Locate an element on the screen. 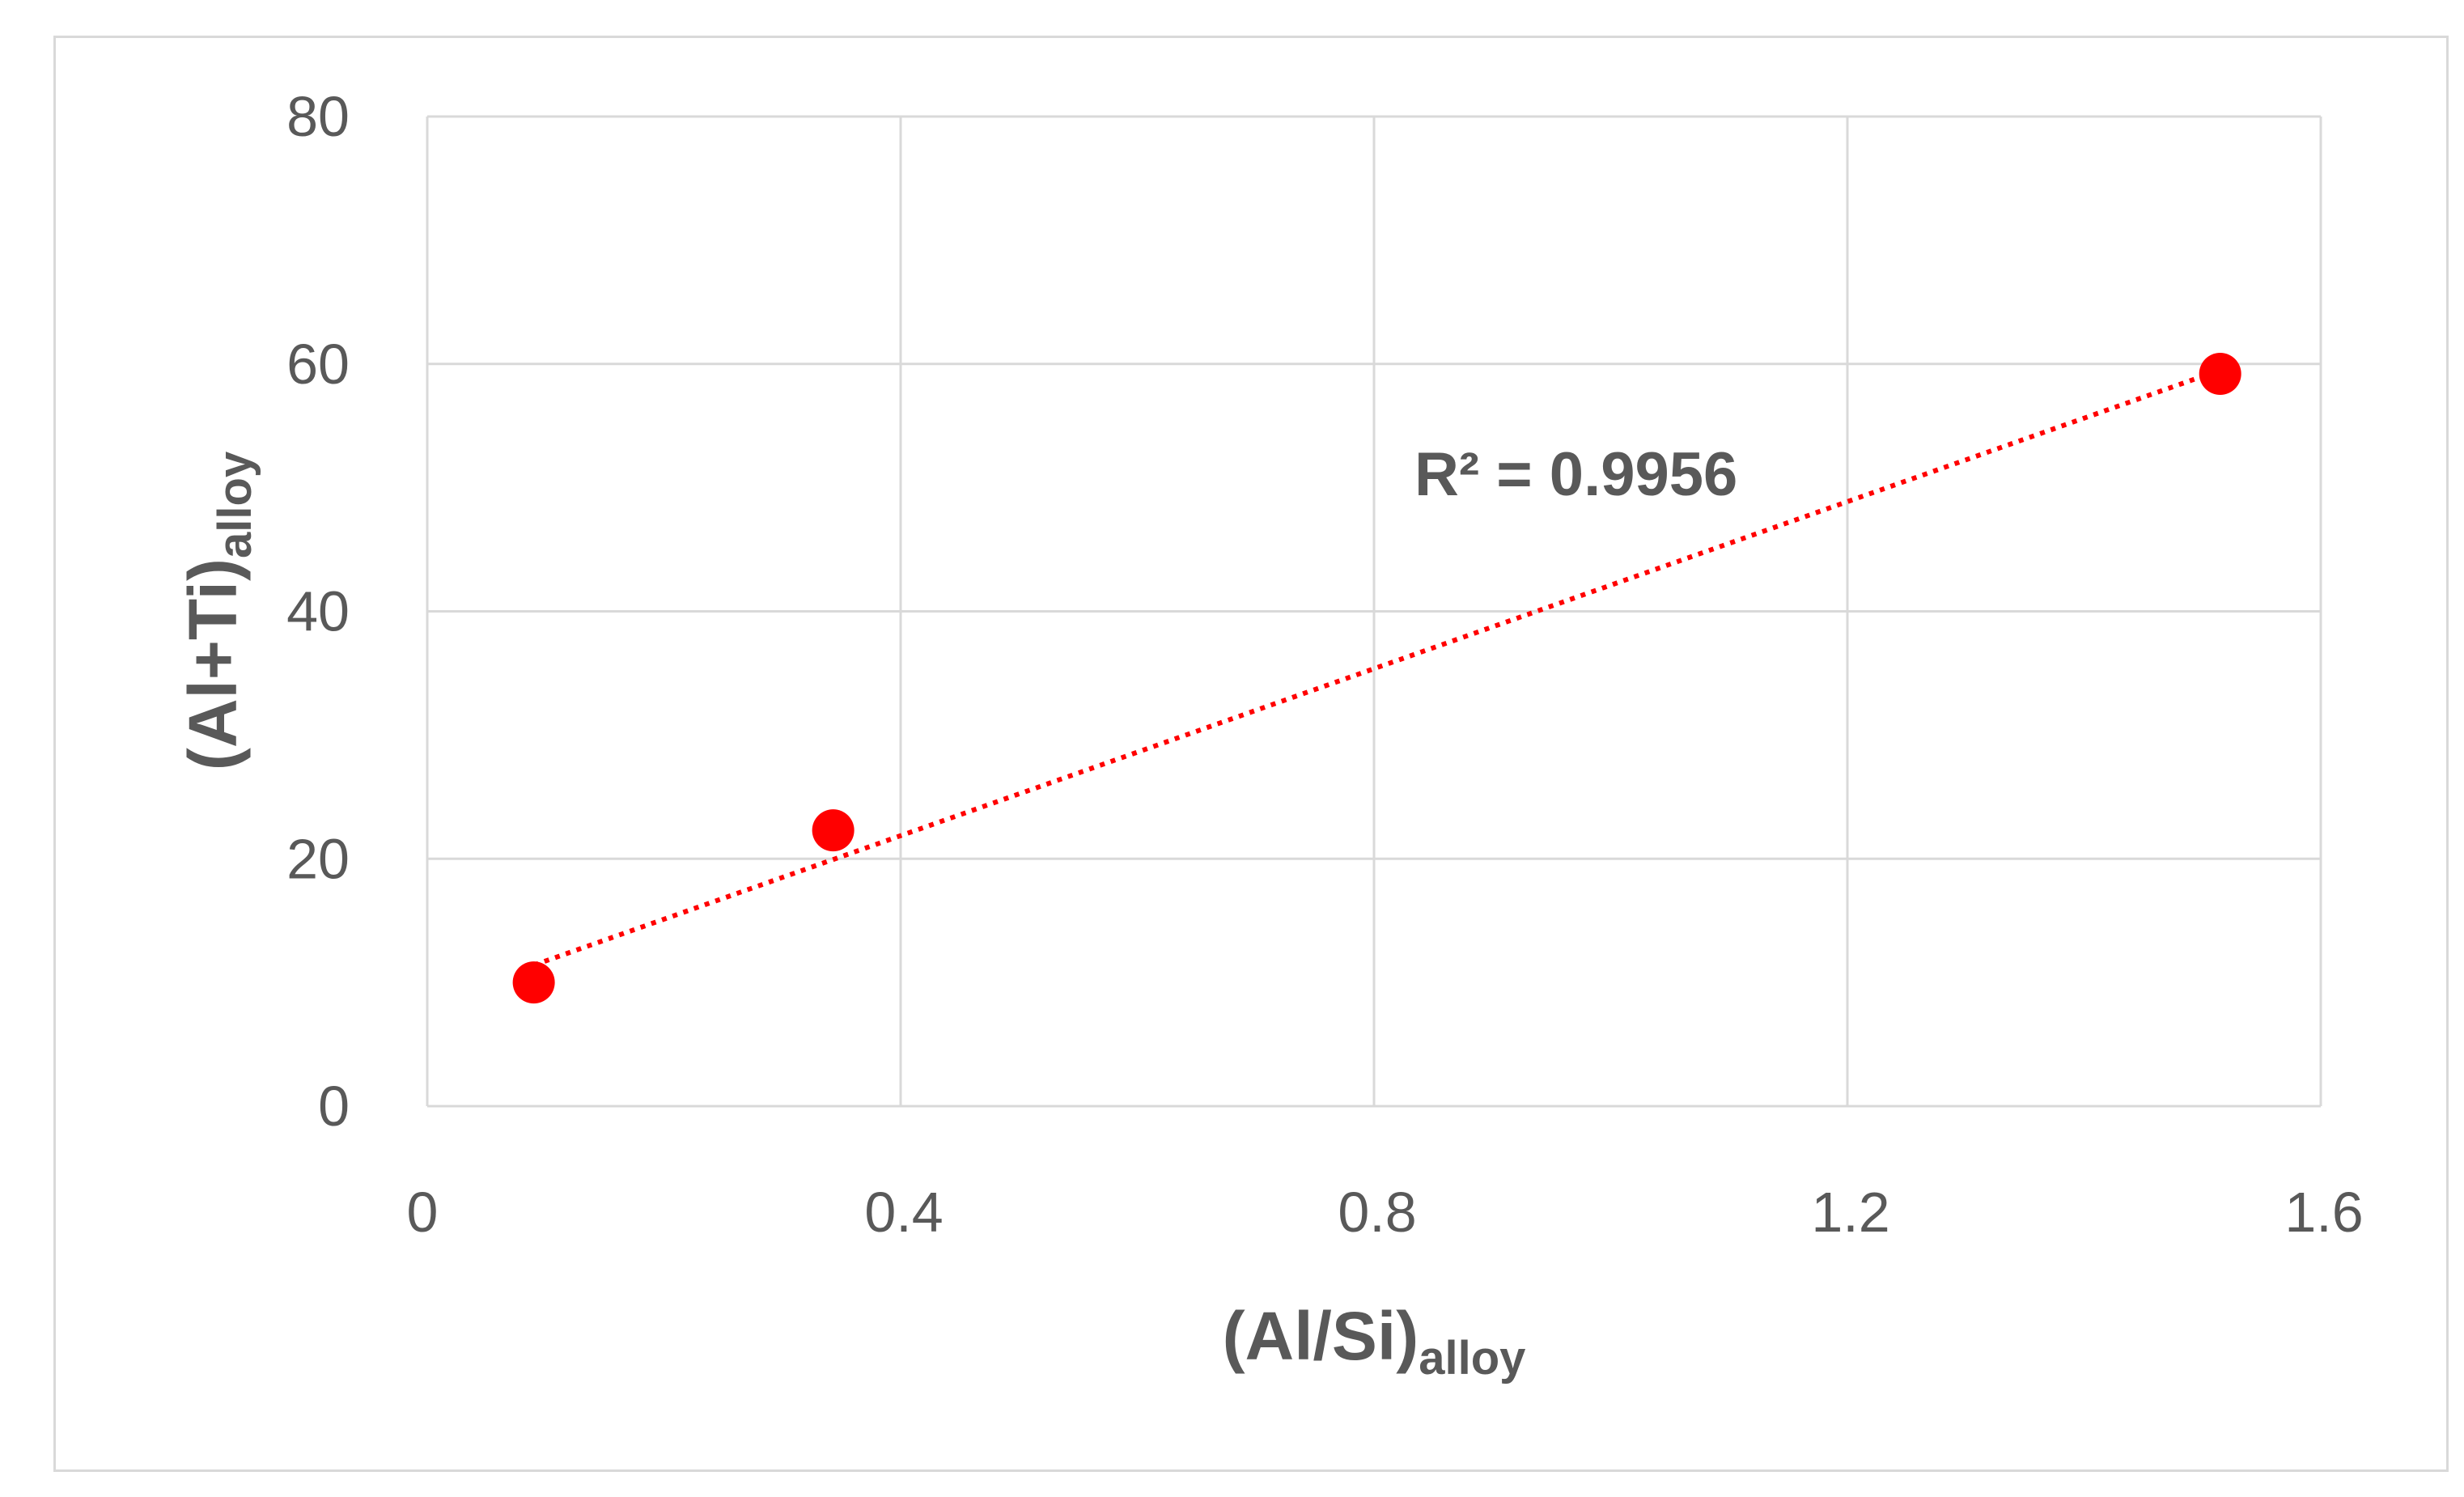 The height and width of the screenshot is (1497, 2464). x-axis-title-main: (Al/Si) is located at coordinates (1321, 1336).